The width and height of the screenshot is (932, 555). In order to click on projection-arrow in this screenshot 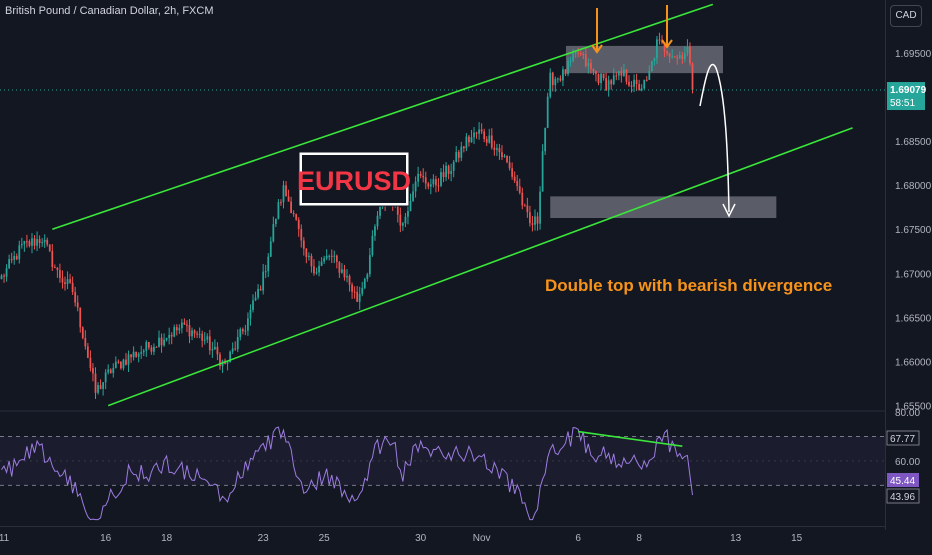, I will do `click(714, 138)`.